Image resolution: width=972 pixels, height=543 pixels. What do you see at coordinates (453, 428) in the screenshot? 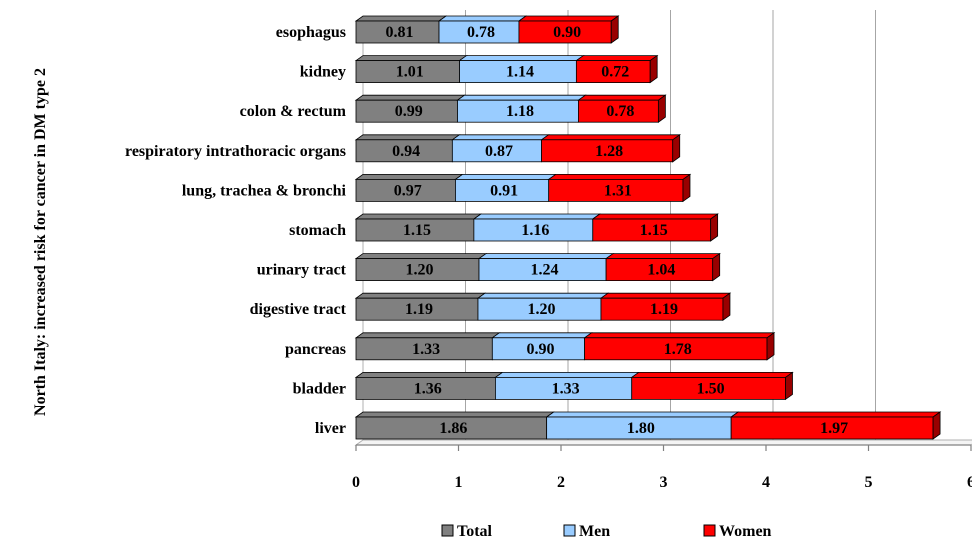
I see `value-label-total-10: 1.86` at bounding box center [453, 428].